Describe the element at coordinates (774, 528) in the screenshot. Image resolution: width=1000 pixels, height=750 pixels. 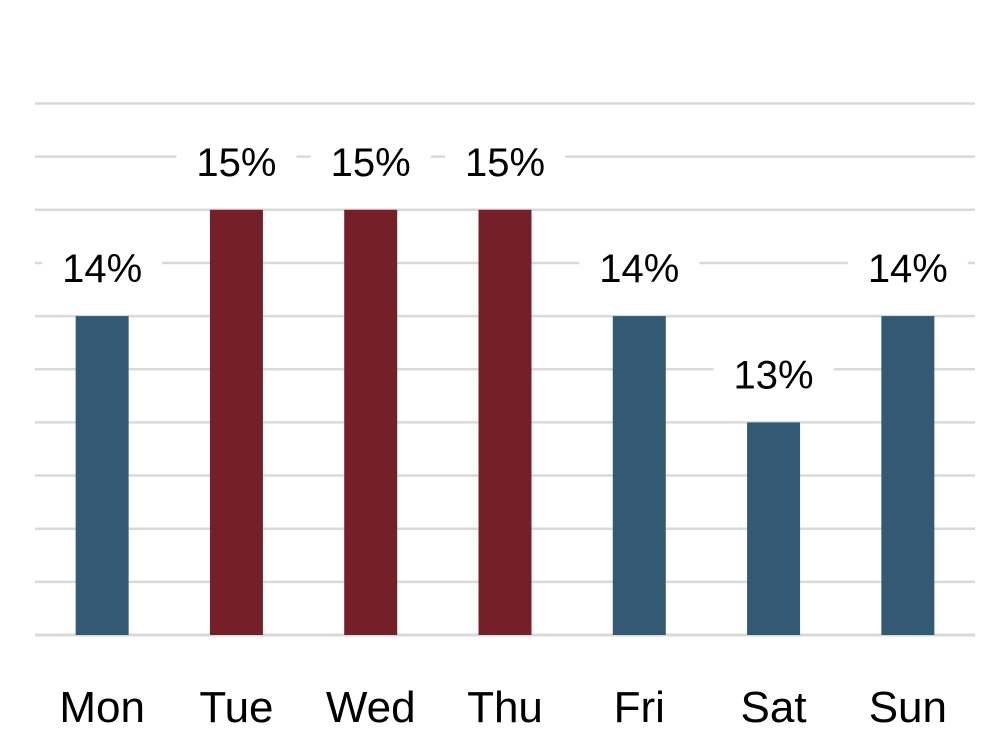
I see `bar-sat` at that location.